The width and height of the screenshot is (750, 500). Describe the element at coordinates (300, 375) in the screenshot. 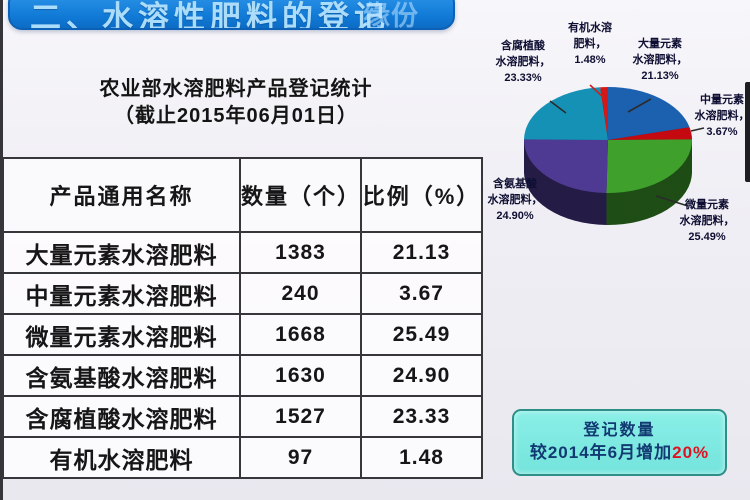

I see `count-cell: 1630` at that location.